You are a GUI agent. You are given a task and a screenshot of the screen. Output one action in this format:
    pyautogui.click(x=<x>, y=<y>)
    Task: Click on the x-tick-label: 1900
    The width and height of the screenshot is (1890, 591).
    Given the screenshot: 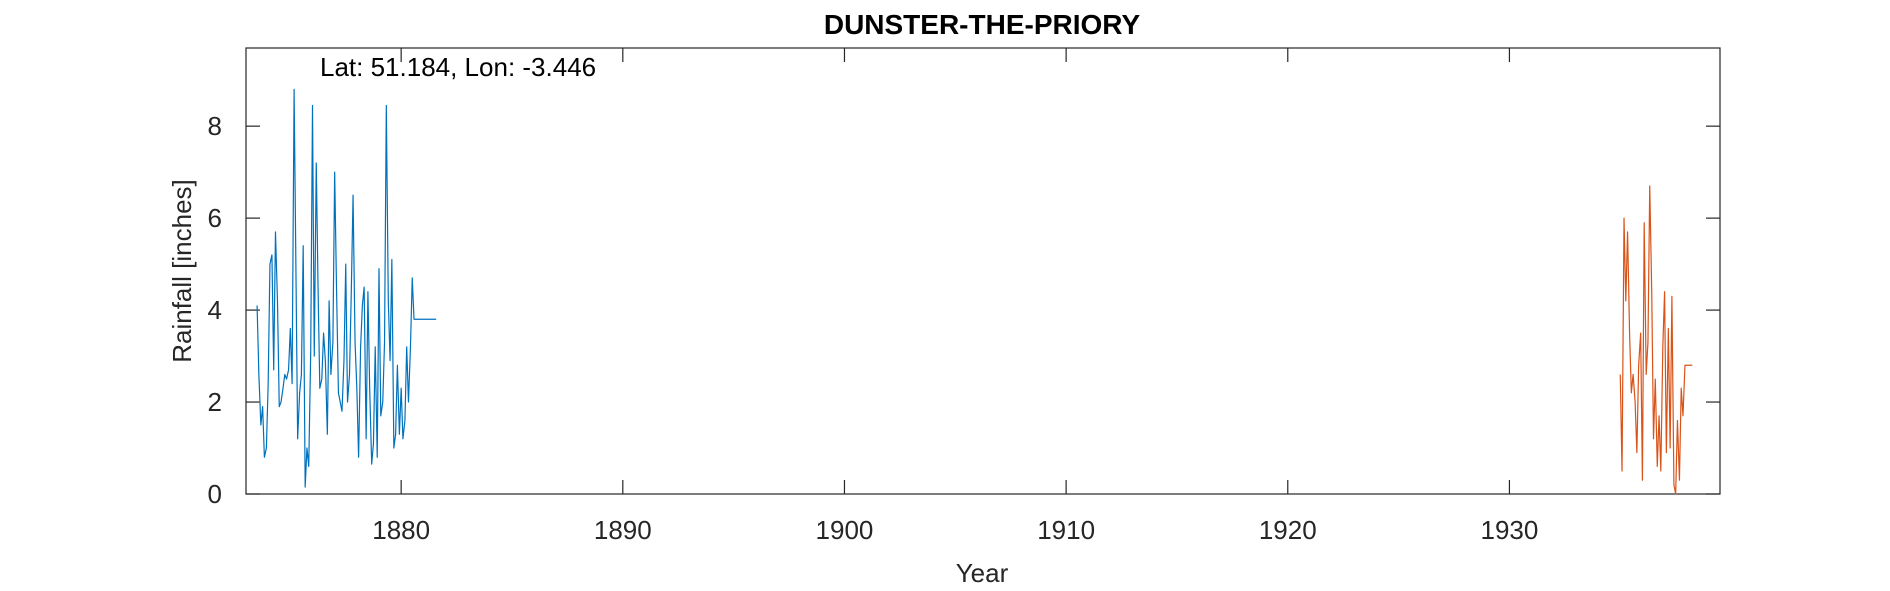 What is the action you would take?
    pyautogui.click(x=845, y=530)
    